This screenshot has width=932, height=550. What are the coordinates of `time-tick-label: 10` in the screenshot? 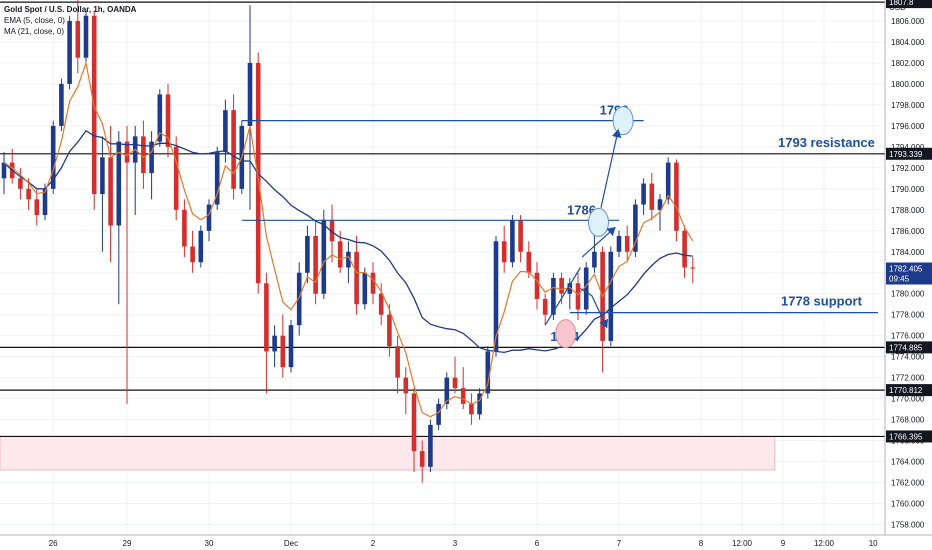 It's located at (873, 543).